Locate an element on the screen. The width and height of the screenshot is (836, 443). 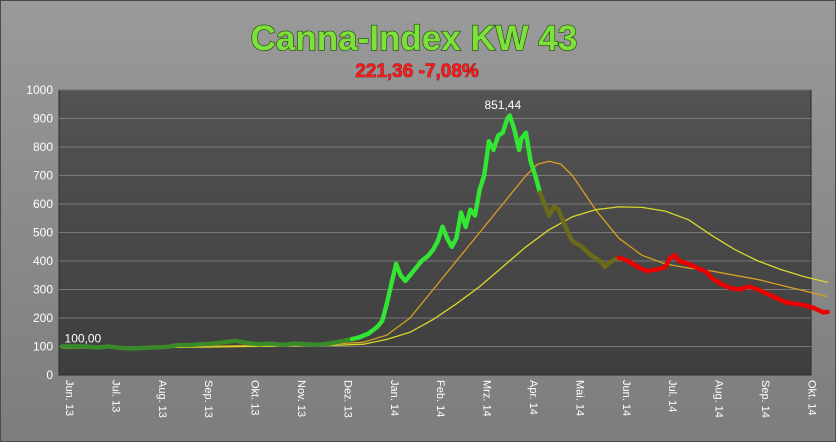
y-tick-label: 400 is located at coordinates (43, 261).